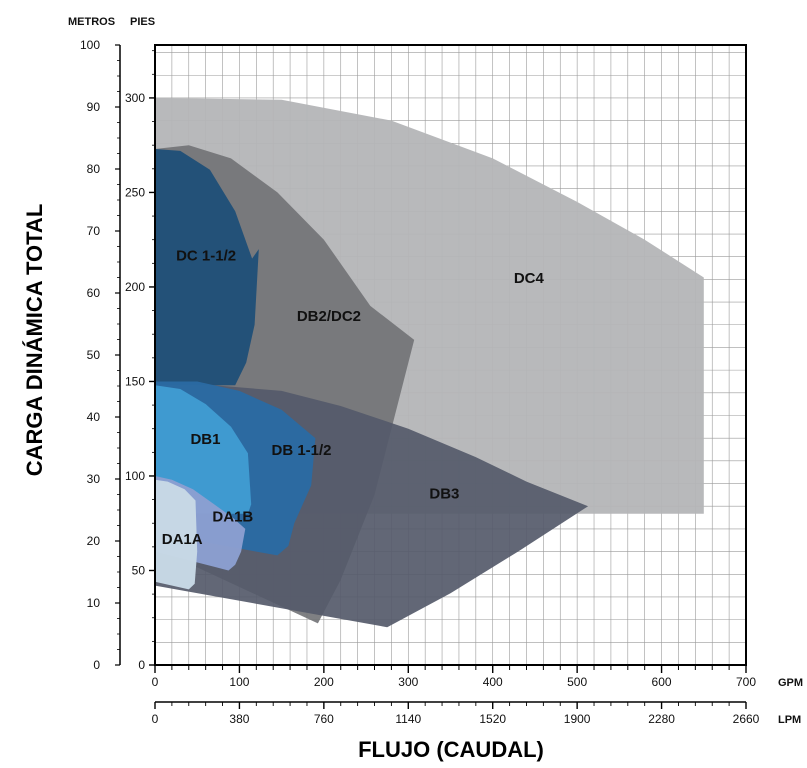 Image resolution: width=807 pixels, height=768 pixels. What do you see at coordinates (444, 494) in the screenshot?
I see `region-label: DB3` at bounding box center [444, 494].